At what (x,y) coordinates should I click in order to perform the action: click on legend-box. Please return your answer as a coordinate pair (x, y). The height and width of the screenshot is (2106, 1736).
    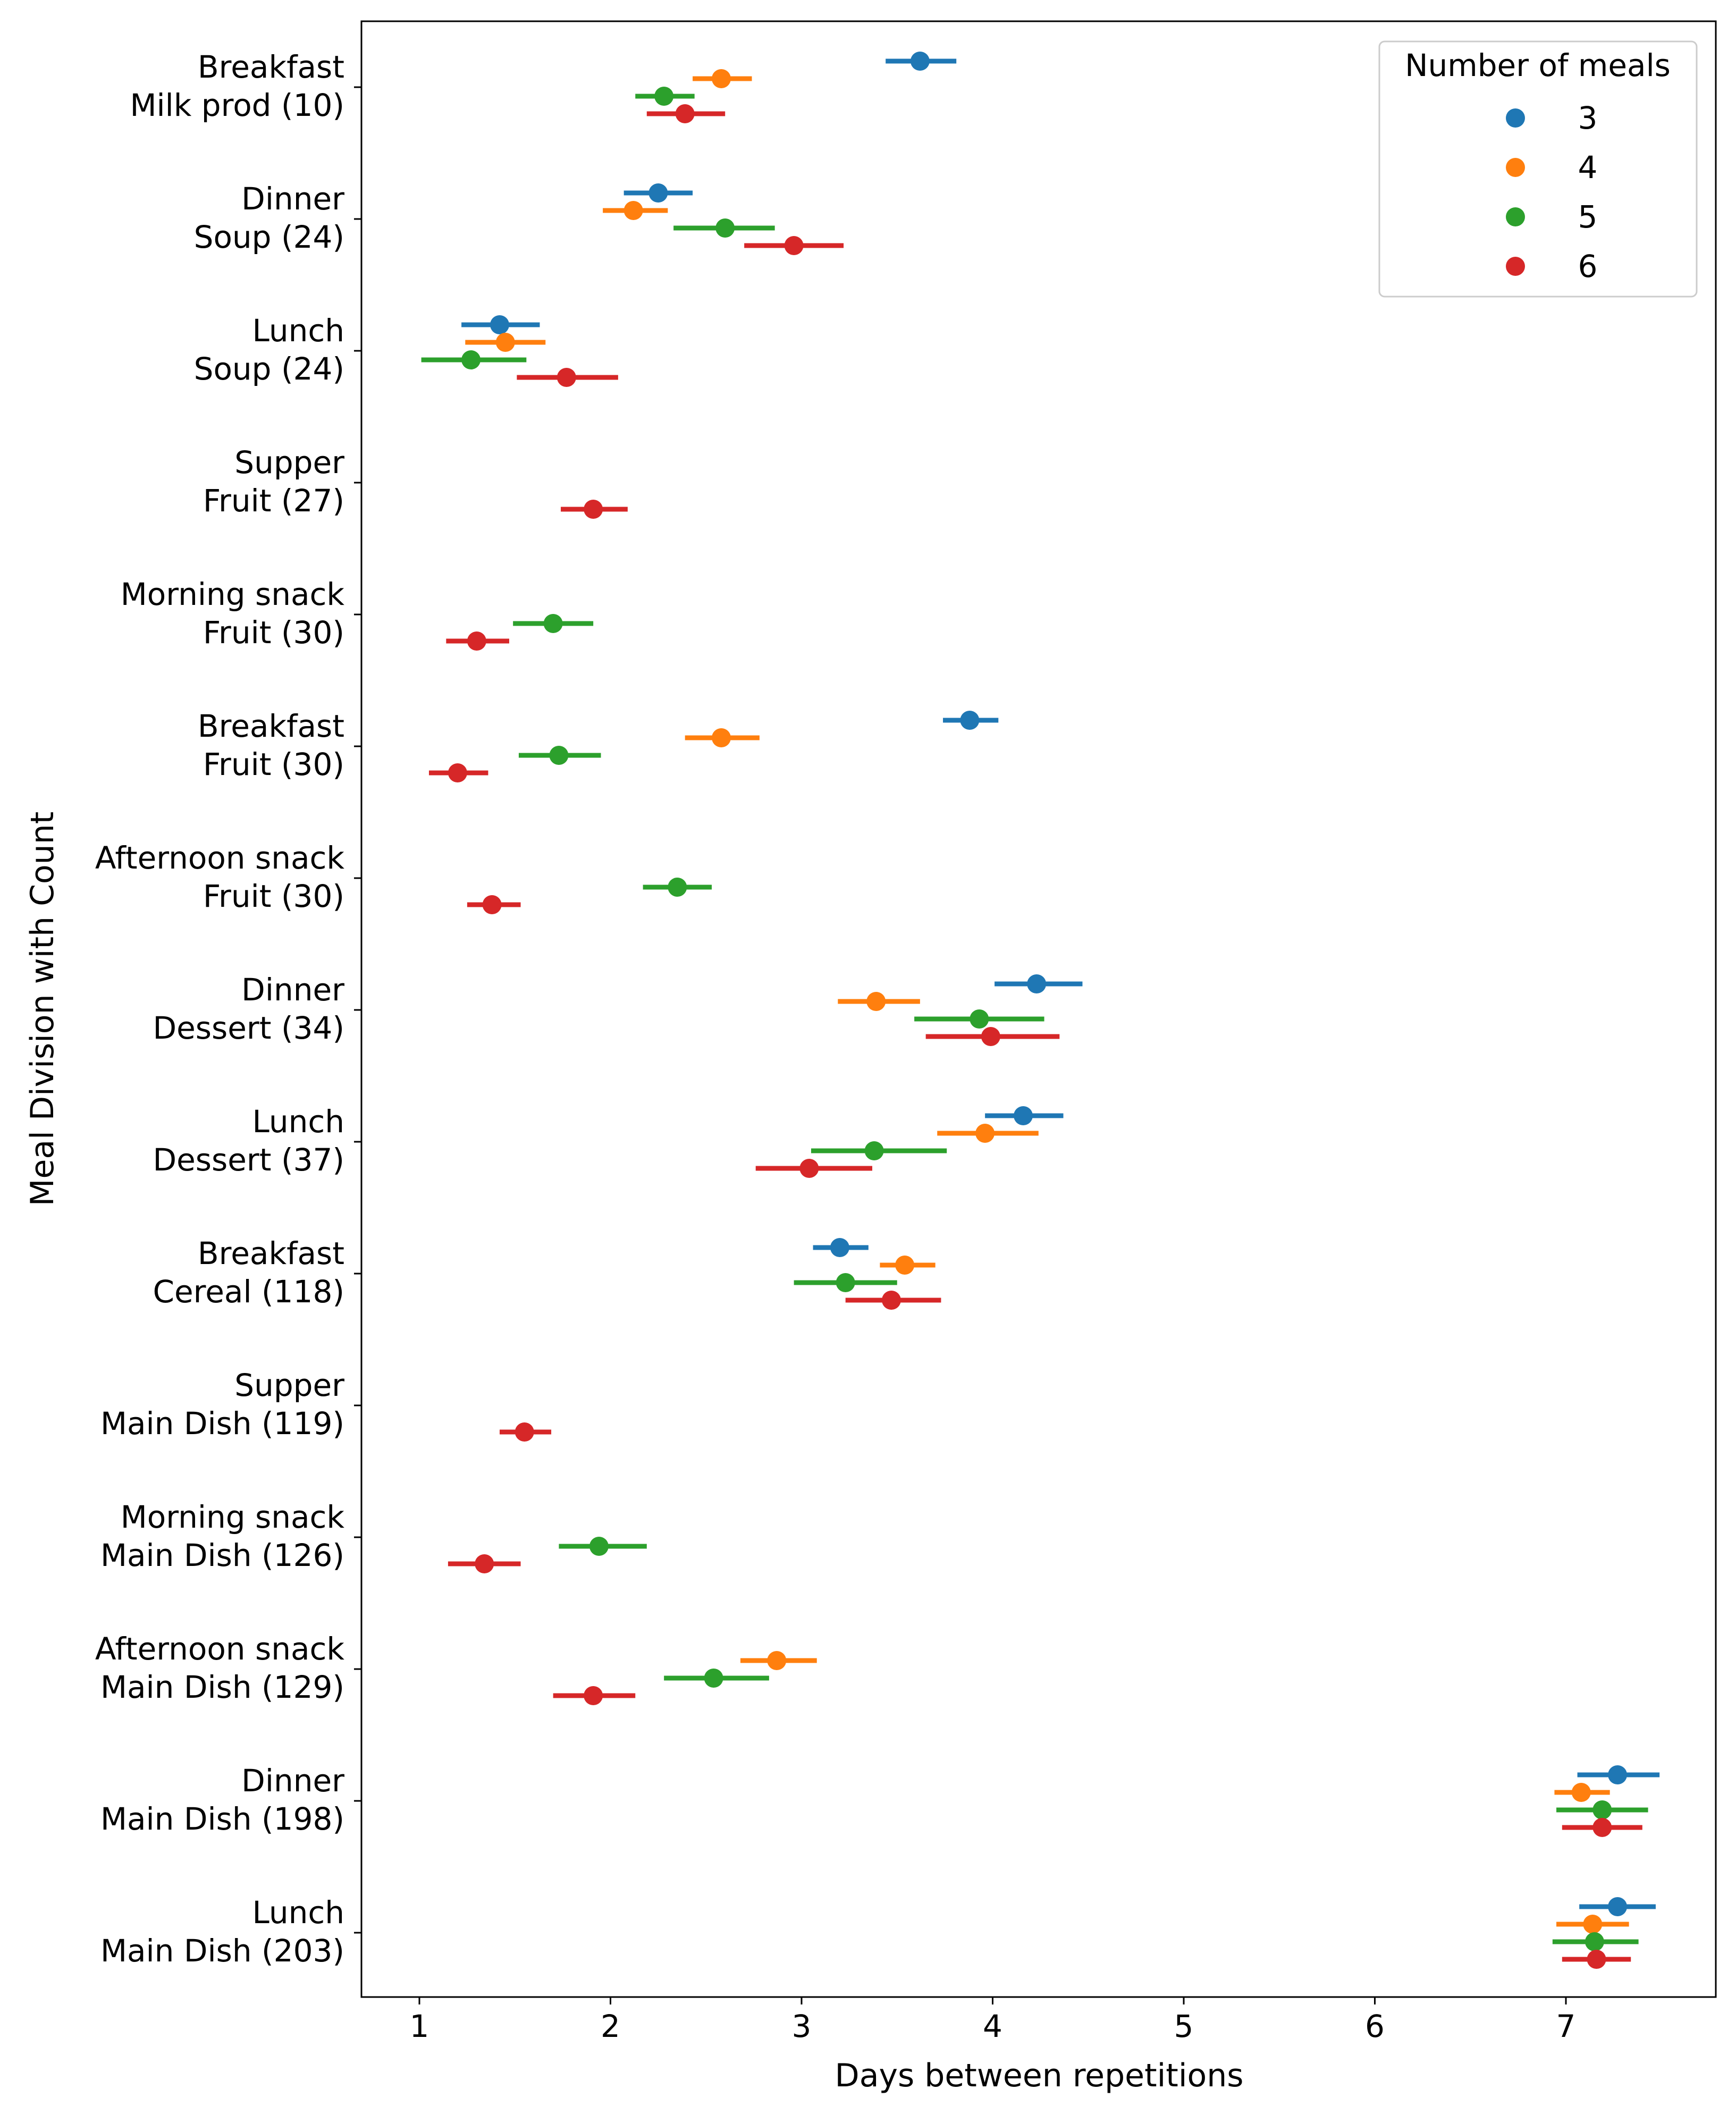
    Looking at the image, I should click on (1538, 169).